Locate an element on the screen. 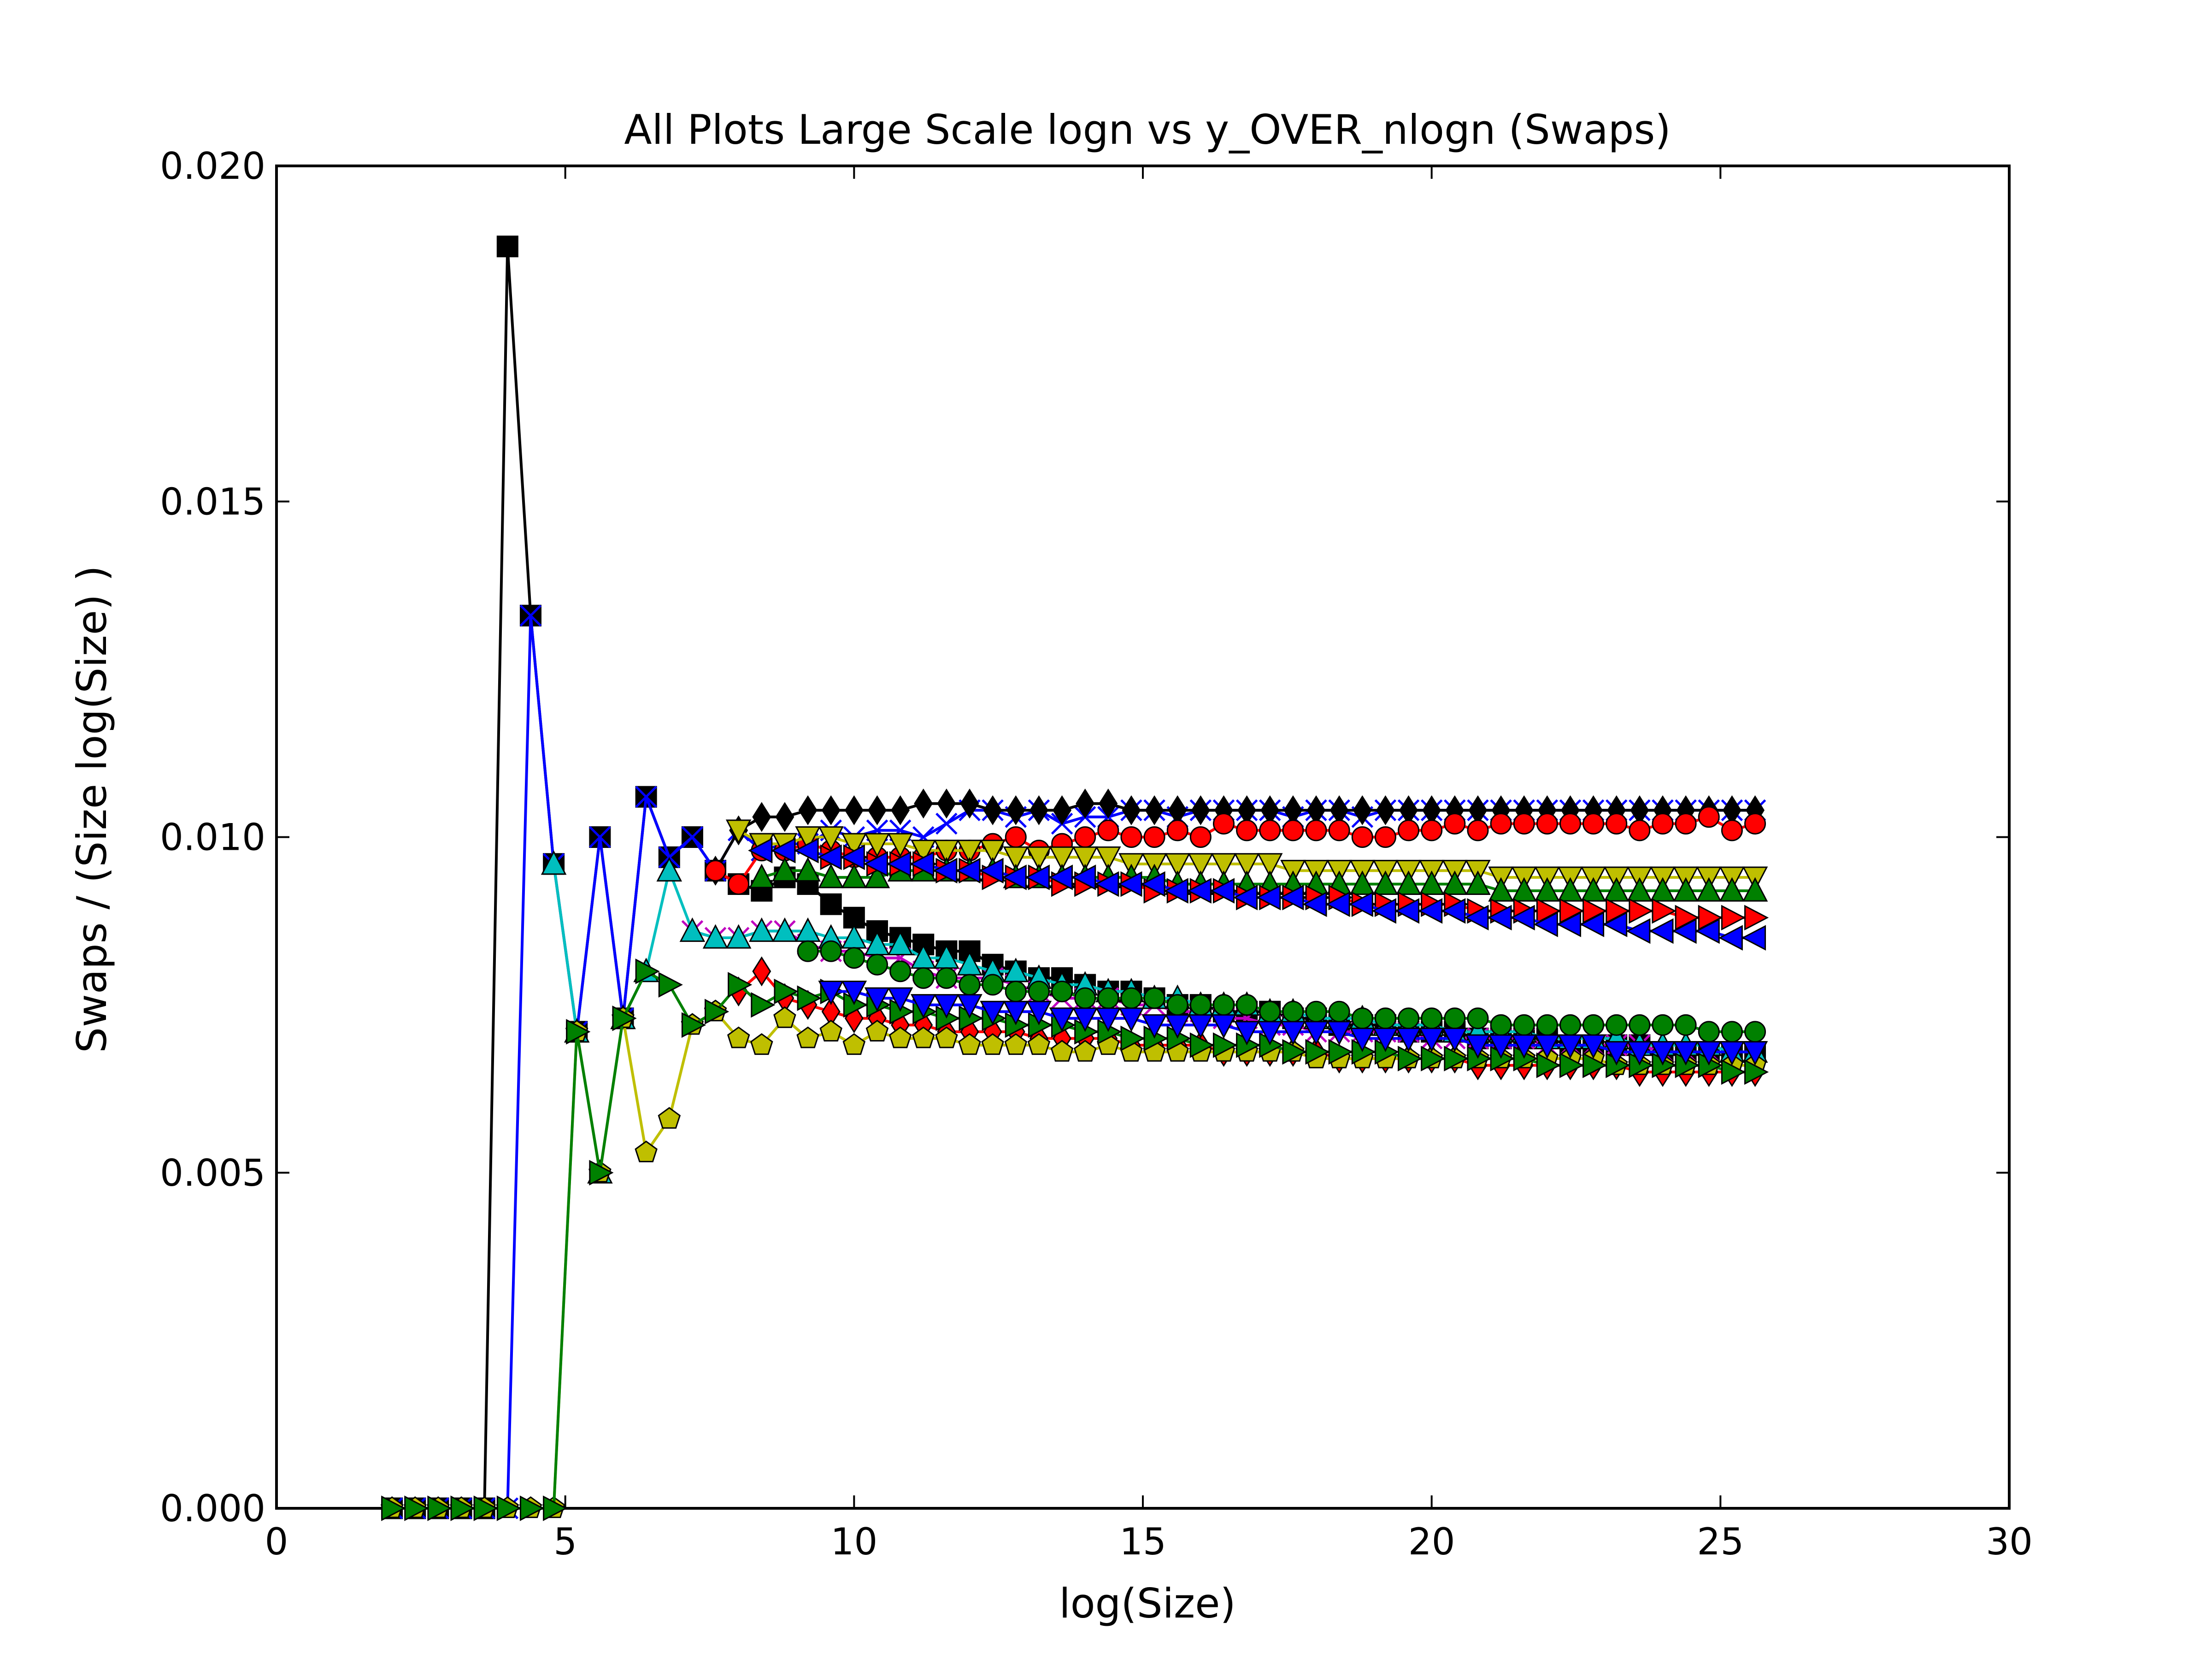 The width and height of the screenshot is (2212, 1659). x-axis-label: log(Size) is located at coordinates (1147, 1603).